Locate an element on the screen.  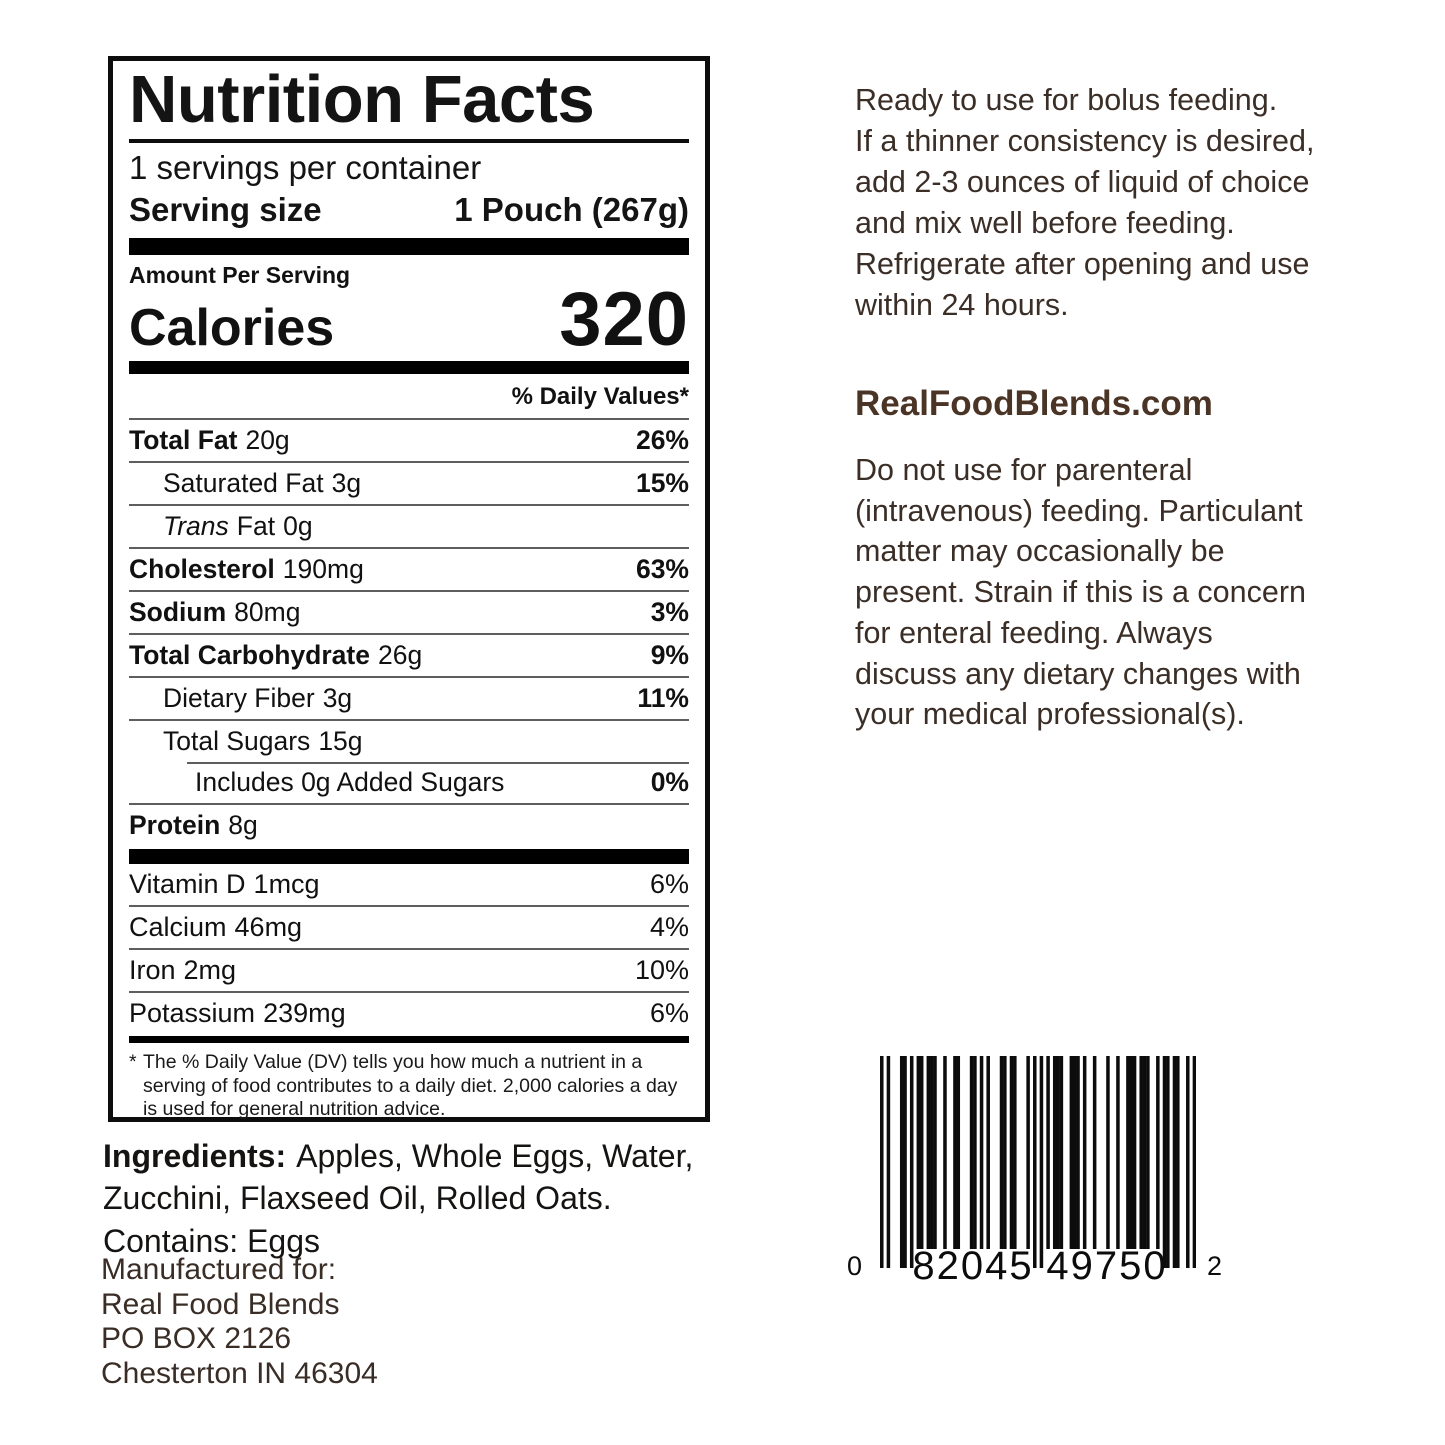
nutrient-row-trans-fat: Trans Fat 0g is located at coordinates (409, 525).